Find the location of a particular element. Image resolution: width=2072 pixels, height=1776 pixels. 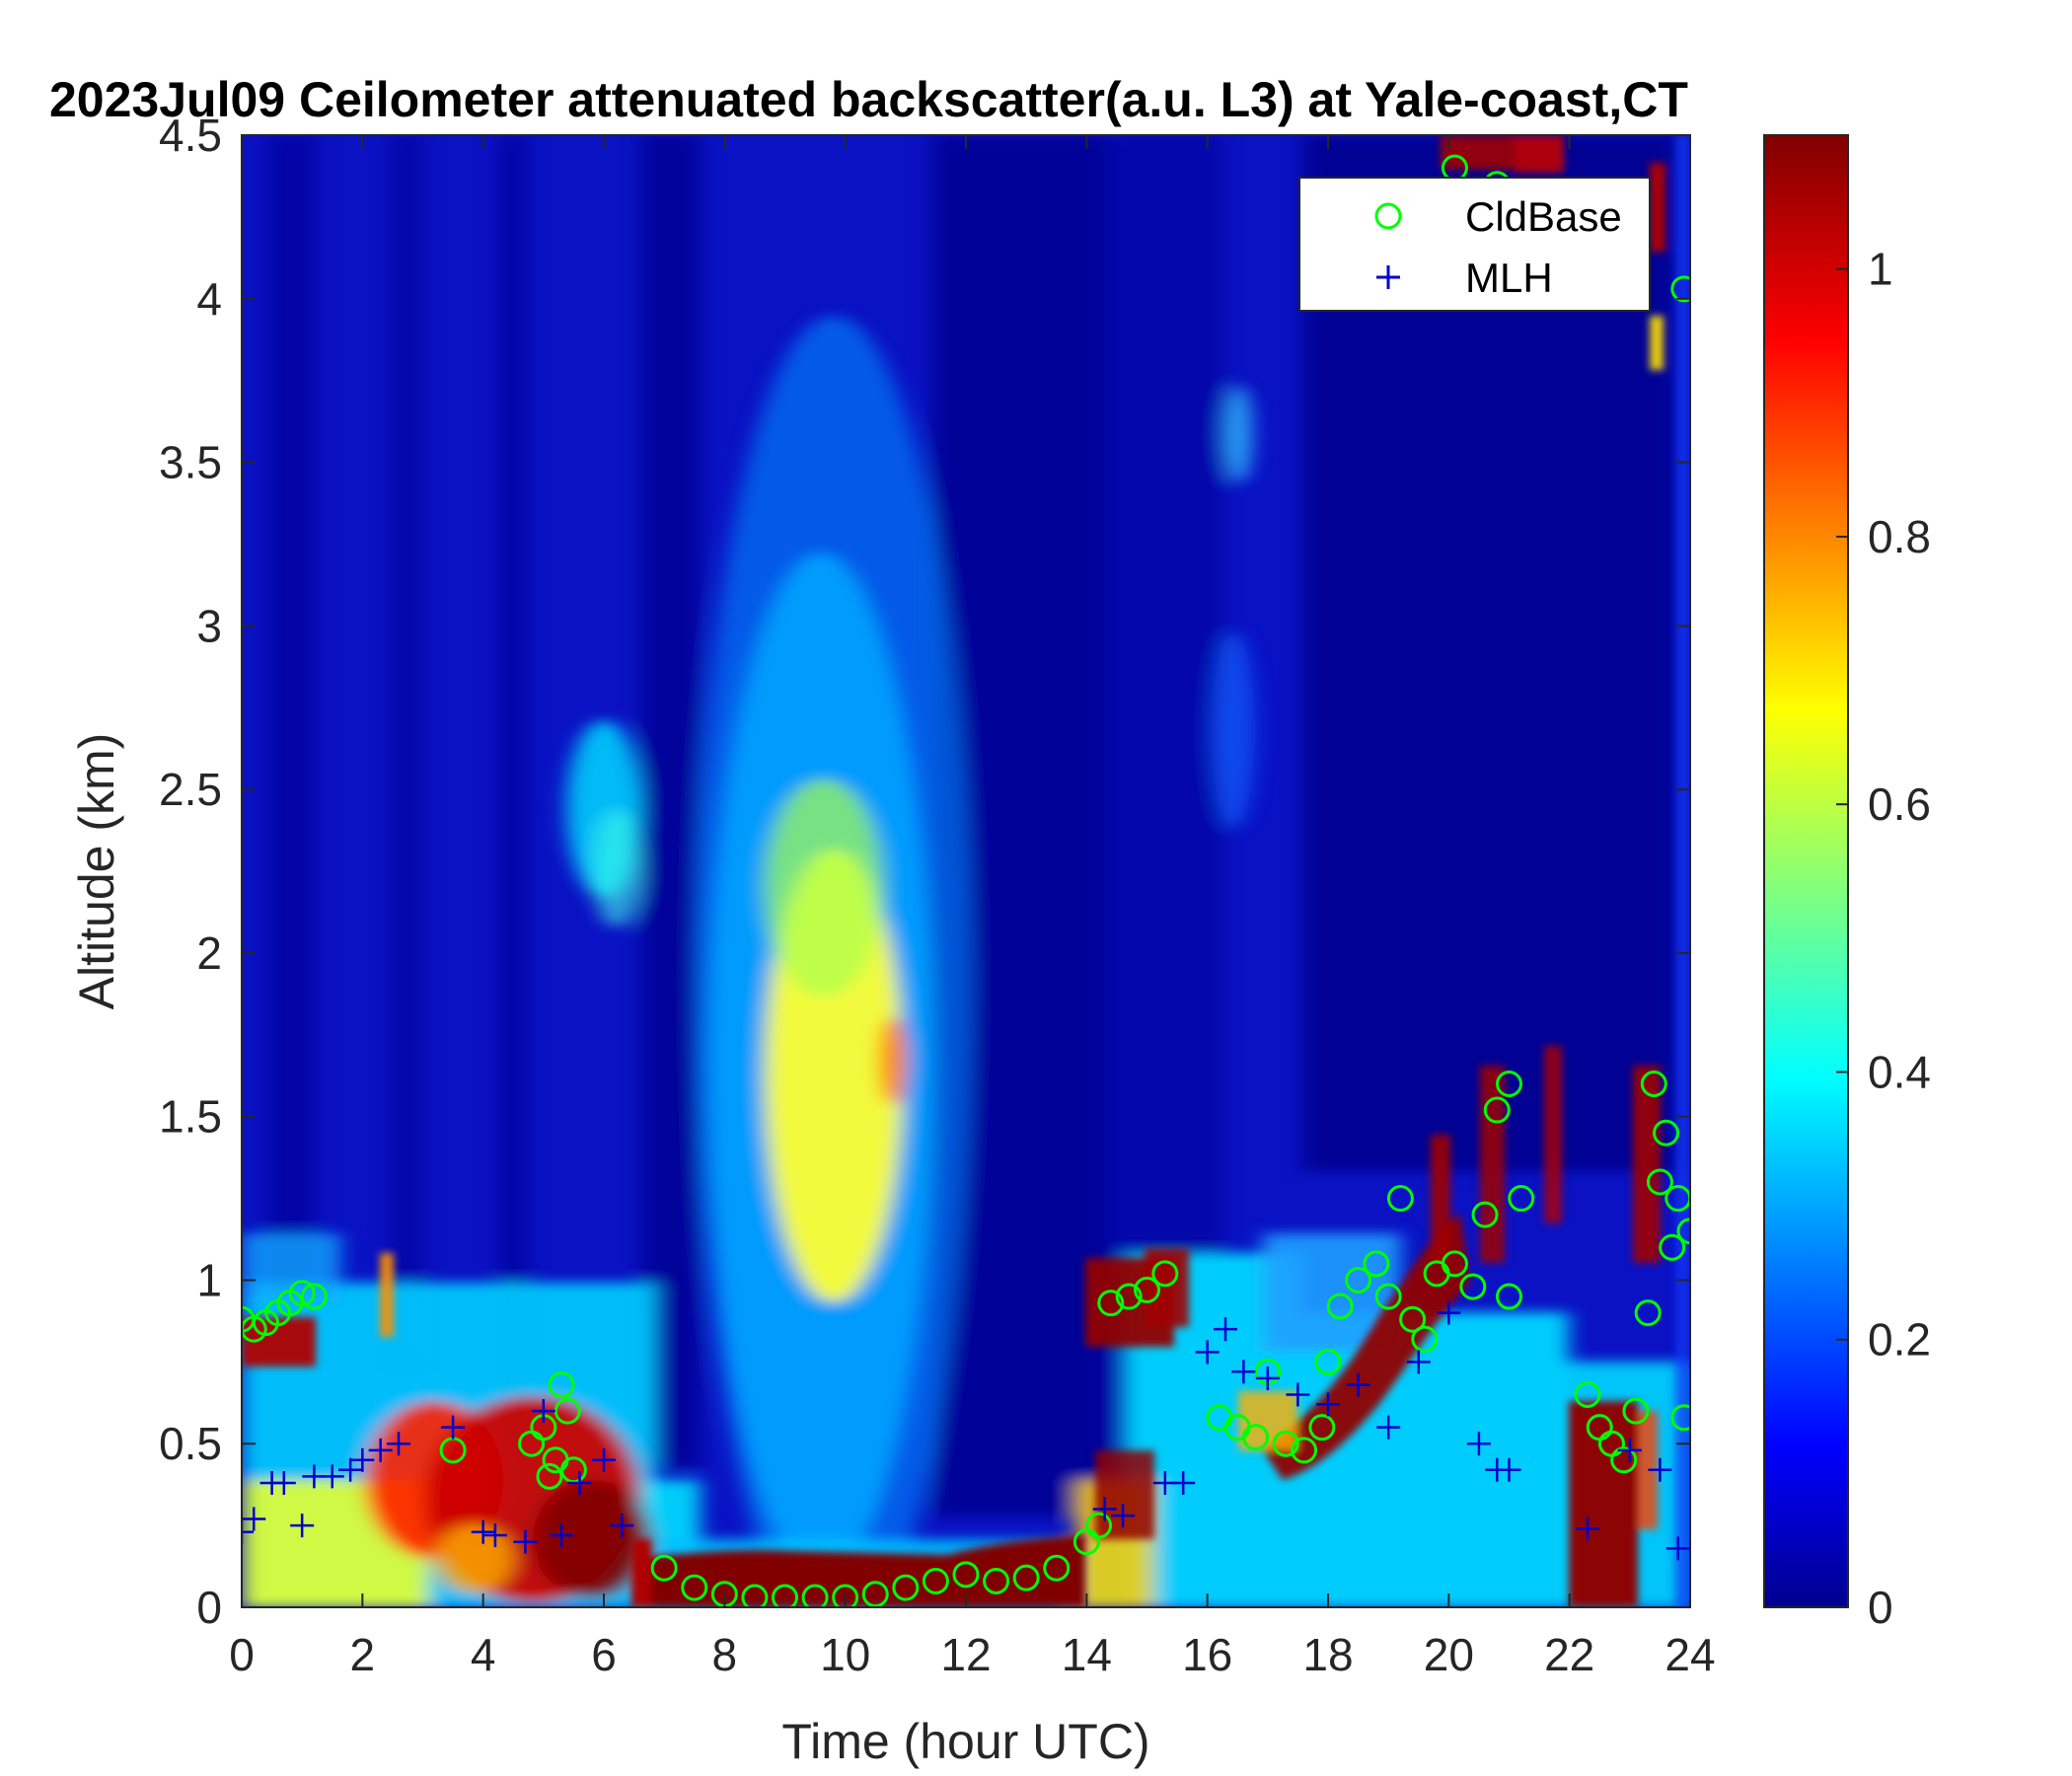

x-tick-label: 18 is located at coordinates (1328, 1655).